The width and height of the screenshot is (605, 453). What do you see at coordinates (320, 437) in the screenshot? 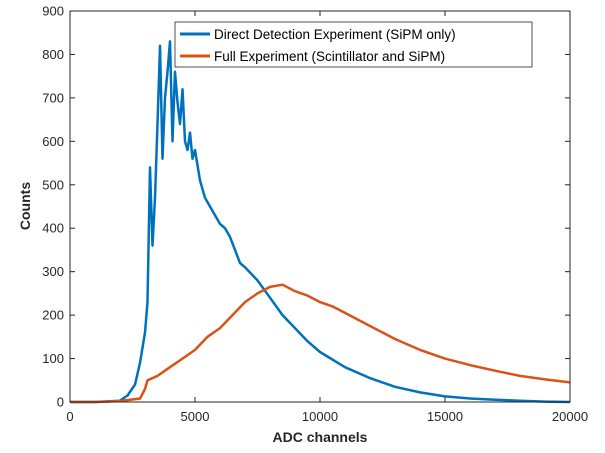
I see `x-axis-label: ADC channels` at bounding box center [320, 437].